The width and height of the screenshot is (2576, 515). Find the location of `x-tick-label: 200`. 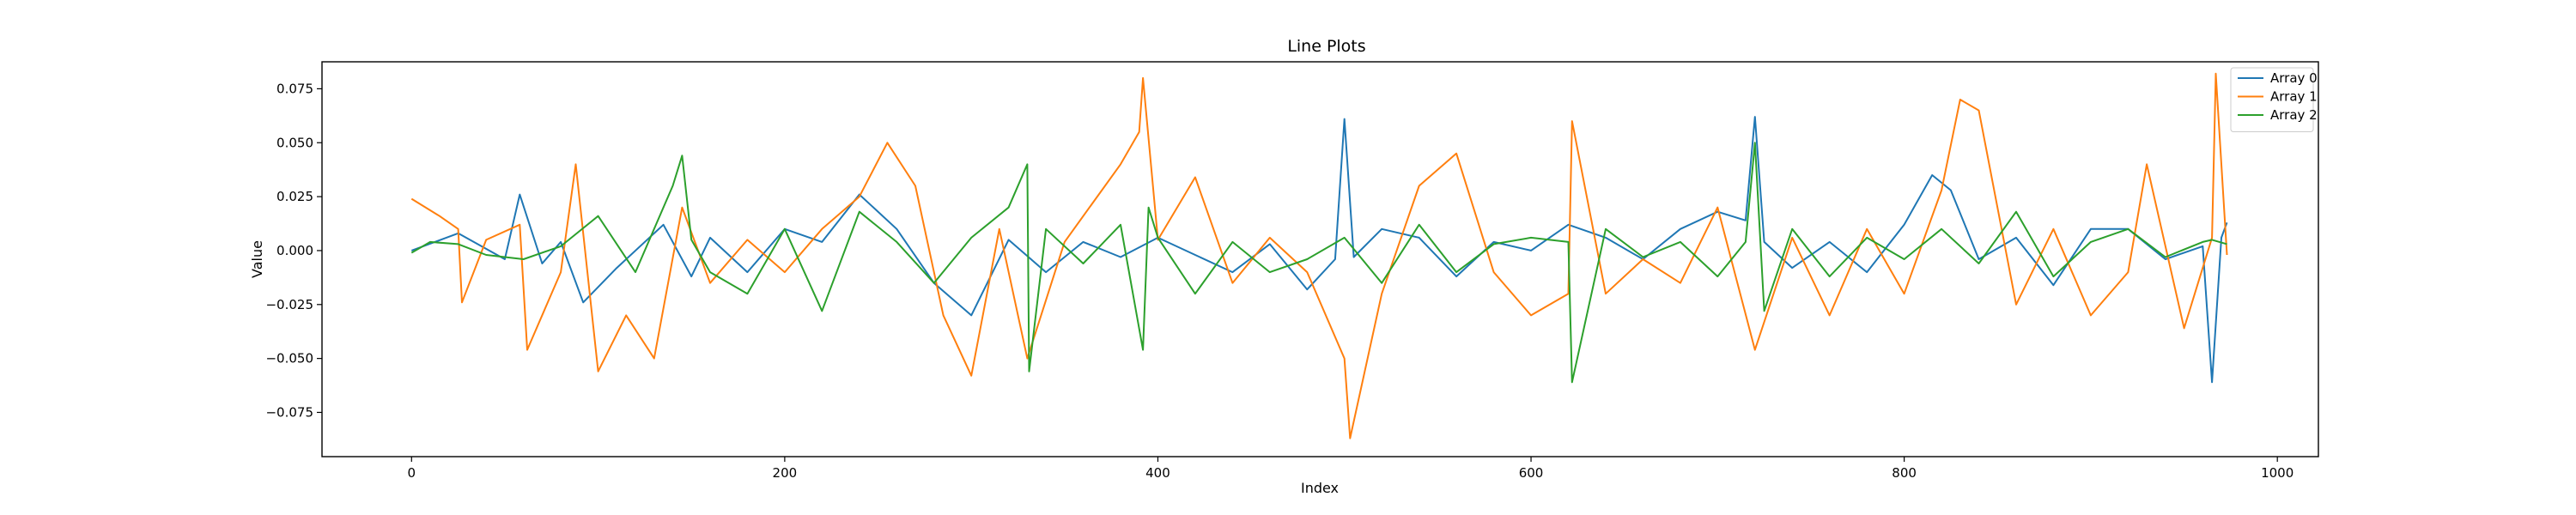

x-tick-label: 200 is located at coordinates (786, 473).